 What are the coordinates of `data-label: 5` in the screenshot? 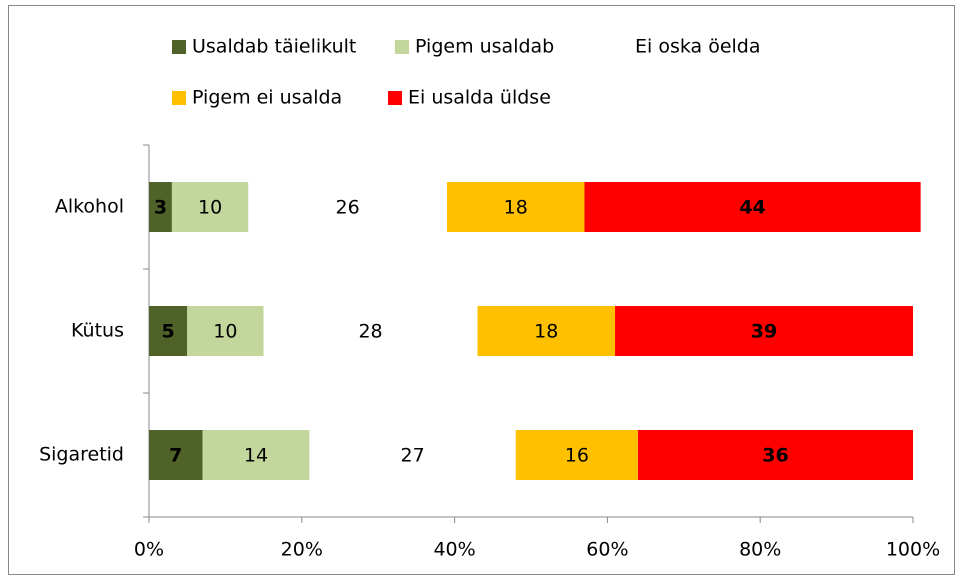 It's located at (167, 332).